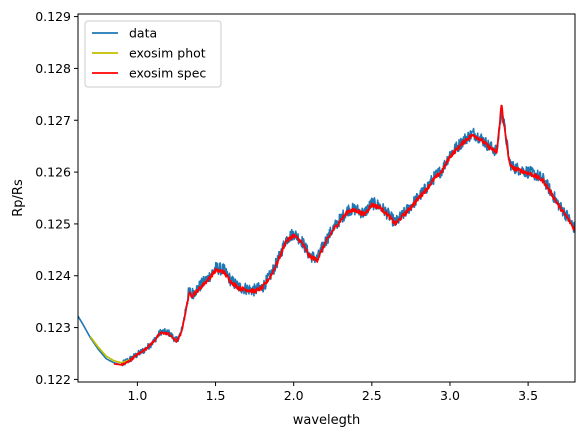 The height and width of the screenshot is (437, 584). Describe the element at coordinates (167, 73) in the screenshot. I see `legend-label-exosim-spec: exosim spec` at that location.